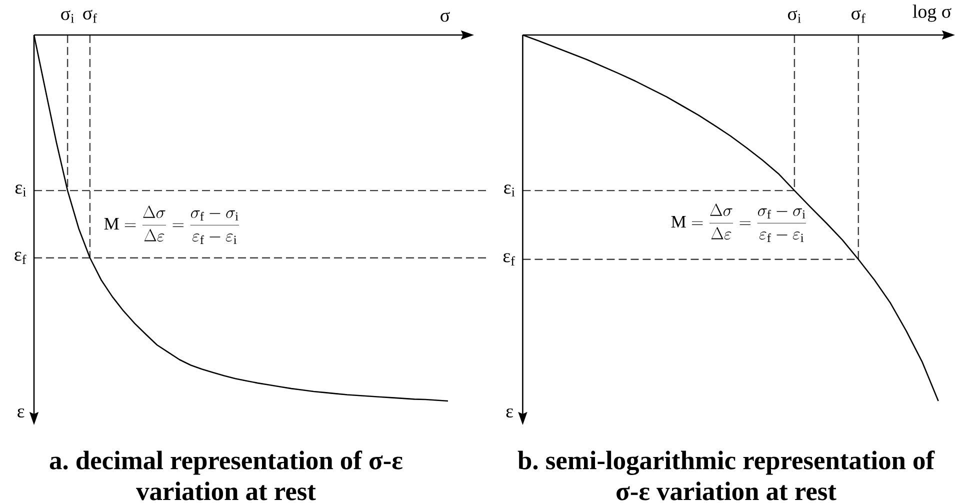 Image resolution: width=960 pixels, height=503 pixels. What do you see at coordinates (726, 475) in the screenshot?
I see `text: b. semi-logarithmic representation of σ-ε variation at rest` at bounding box center [726, 475].